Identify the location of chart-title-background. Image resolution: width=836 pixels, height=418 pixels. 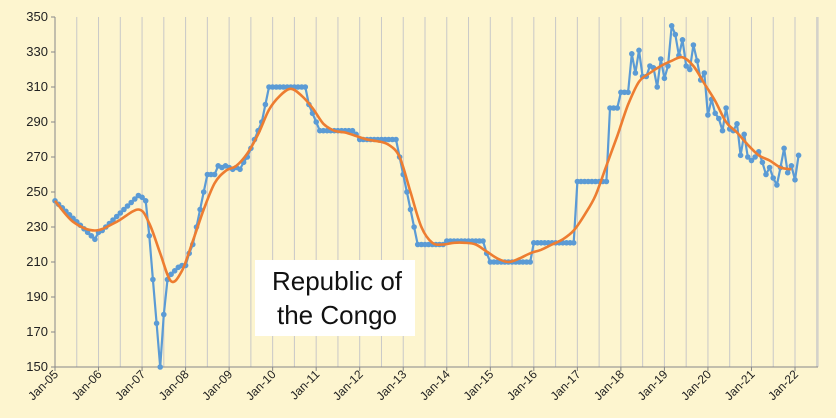
(335, 298).